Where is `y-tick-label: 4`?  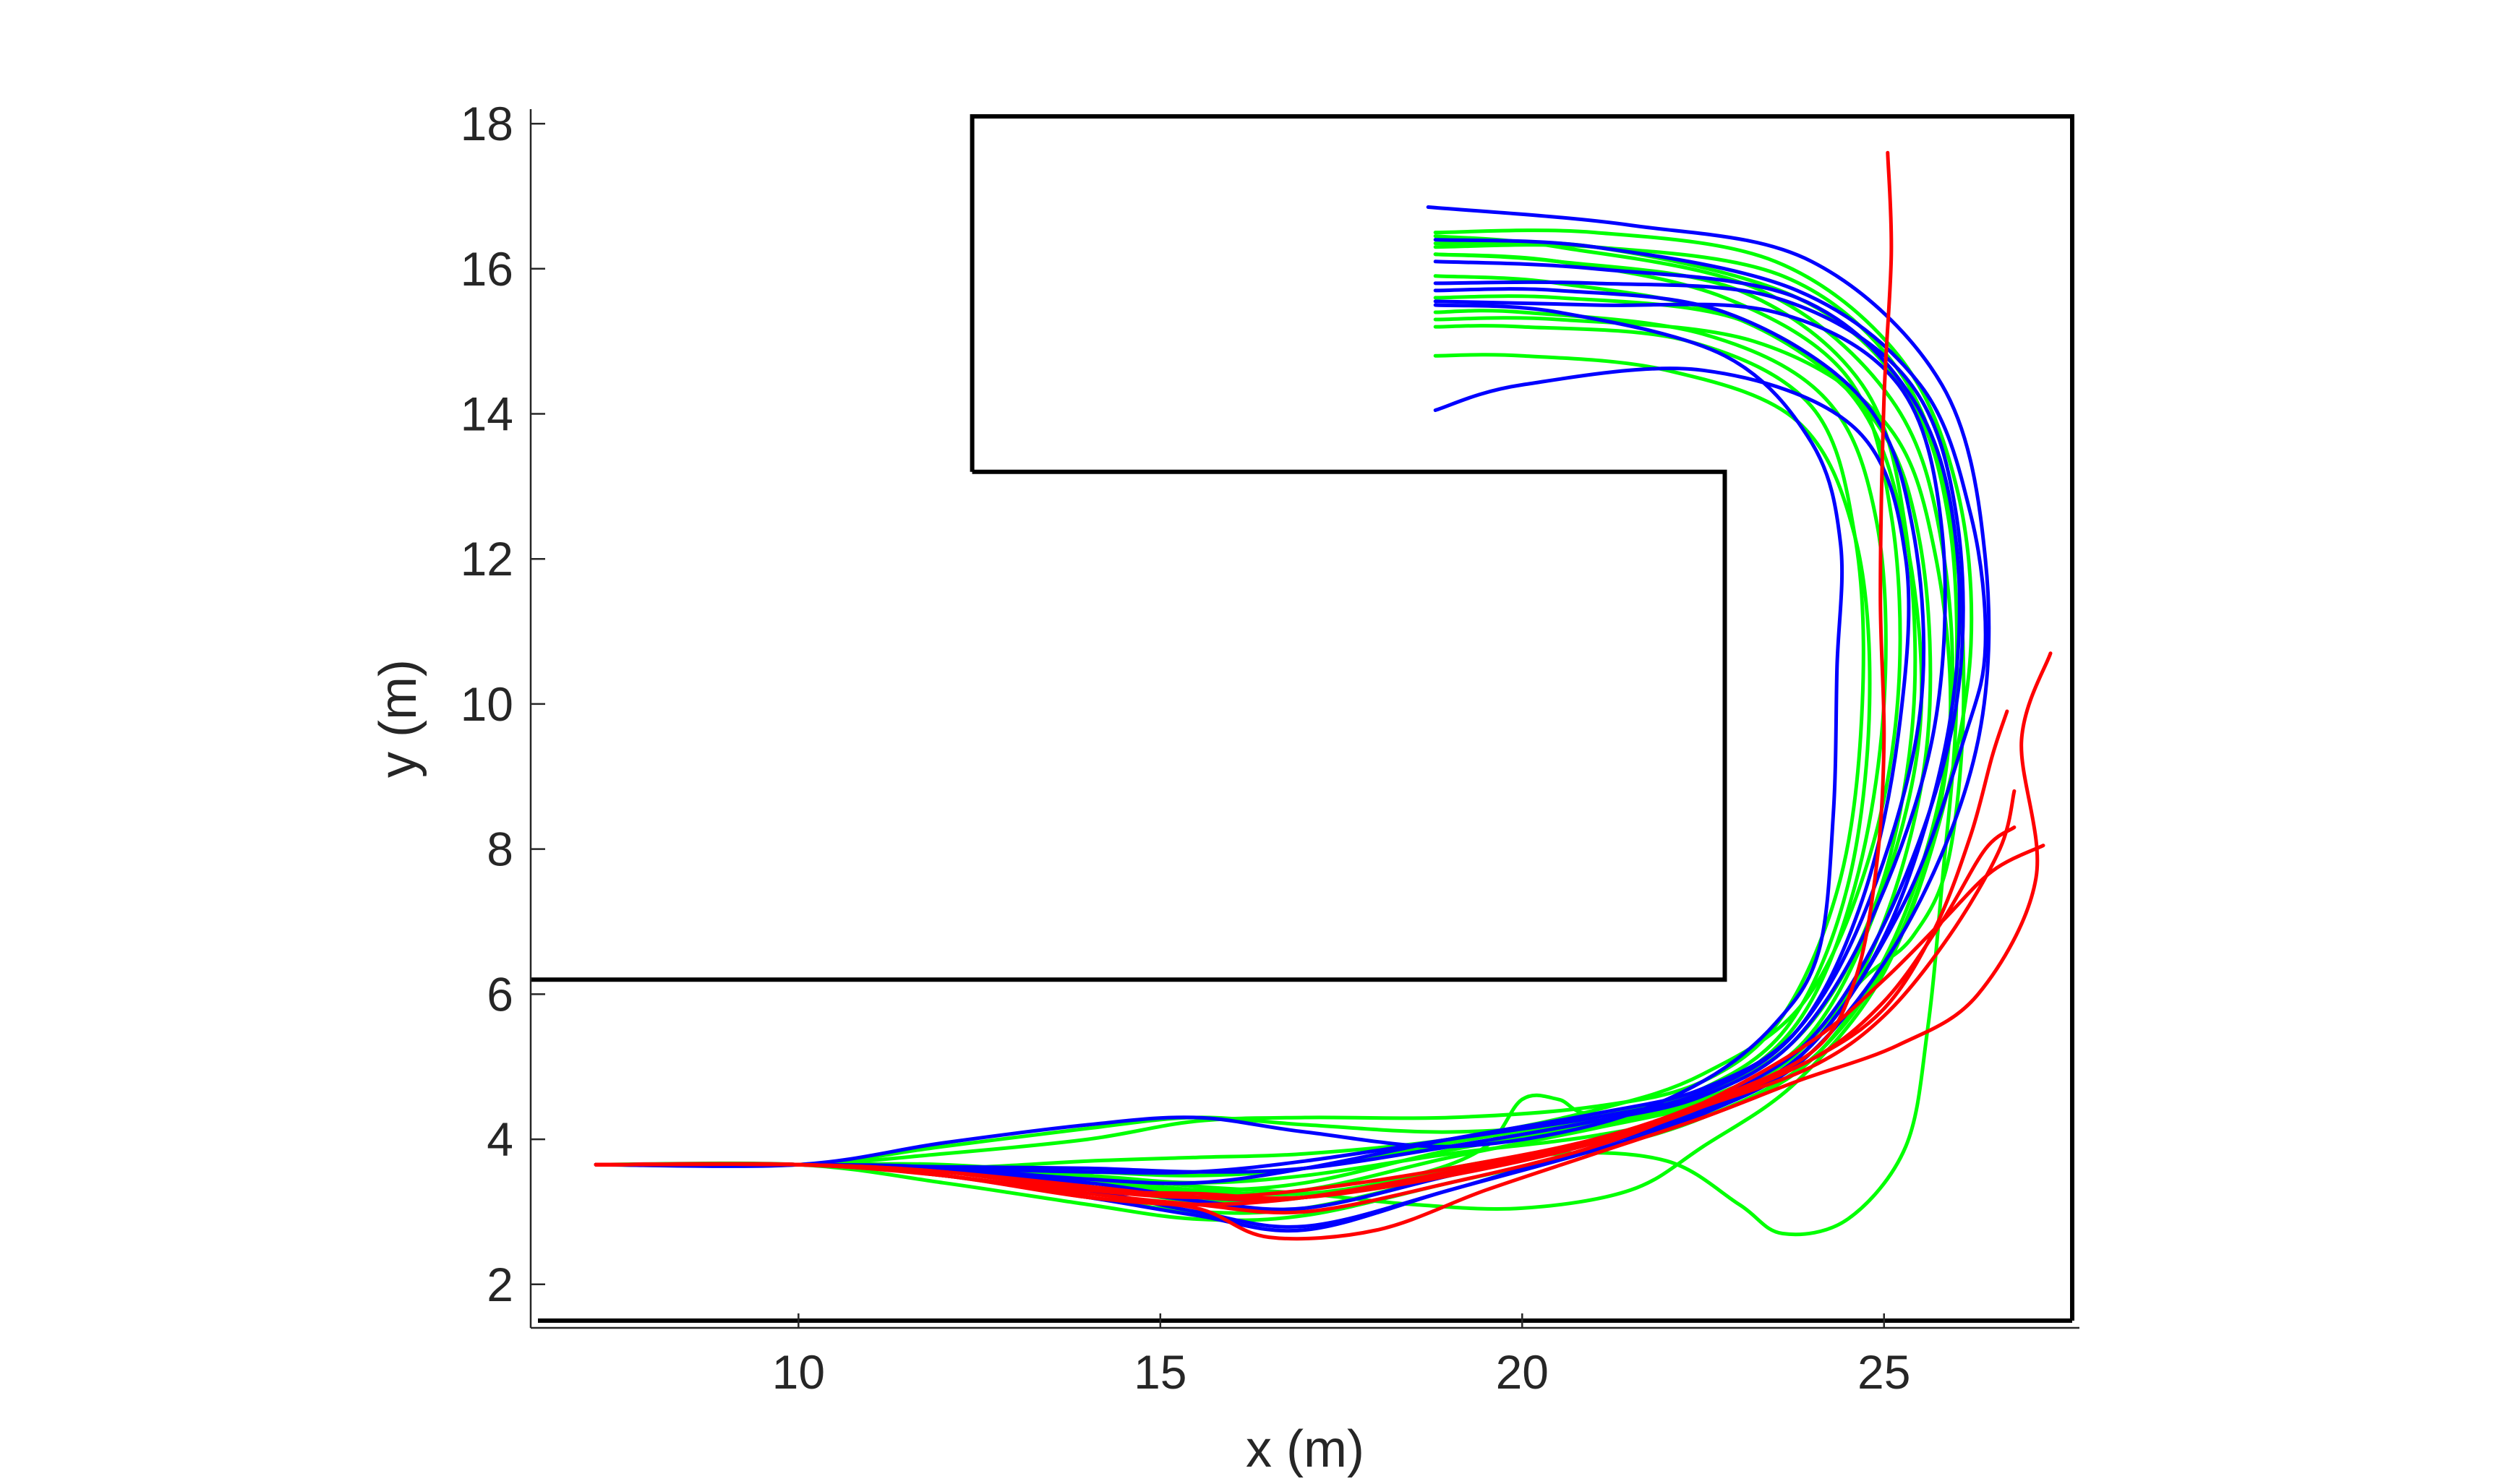 y-tick-label: 4 is located at coordinates (500, 1139).